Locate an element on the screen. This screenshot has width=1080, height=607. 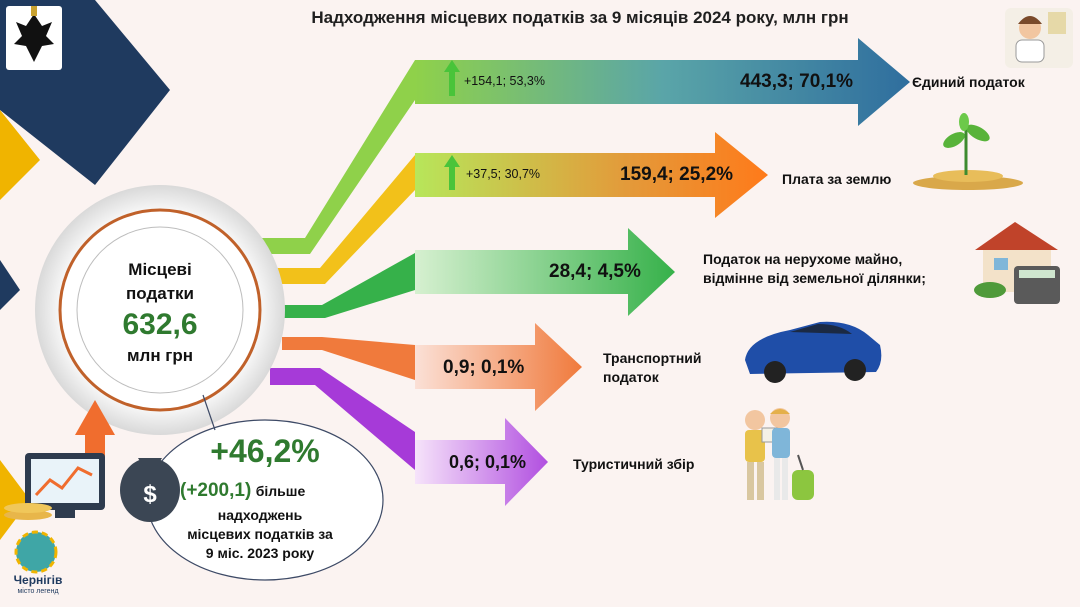
bush-icon is located at coordinates (990, 290).